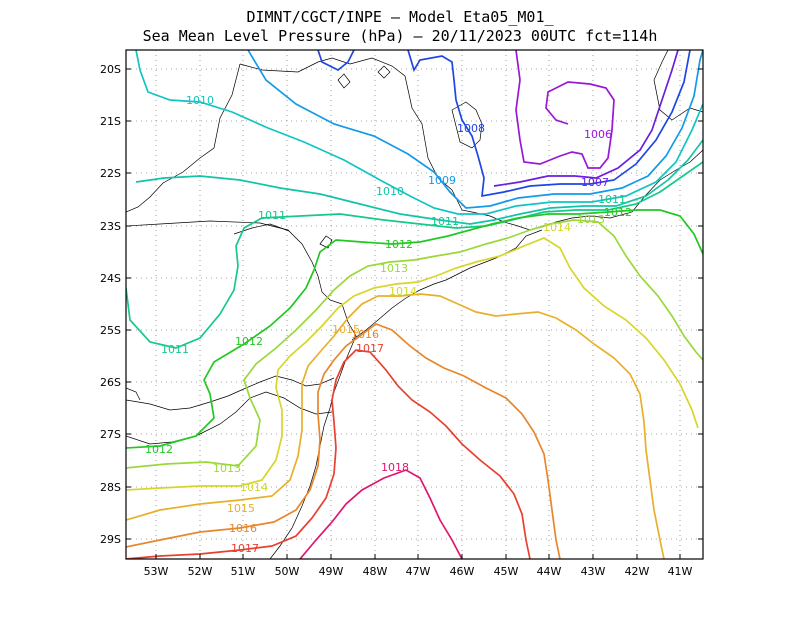  Describe the element at coordinates (395, 467) in the screenshot. I see `contour-label: 1018` at that location.